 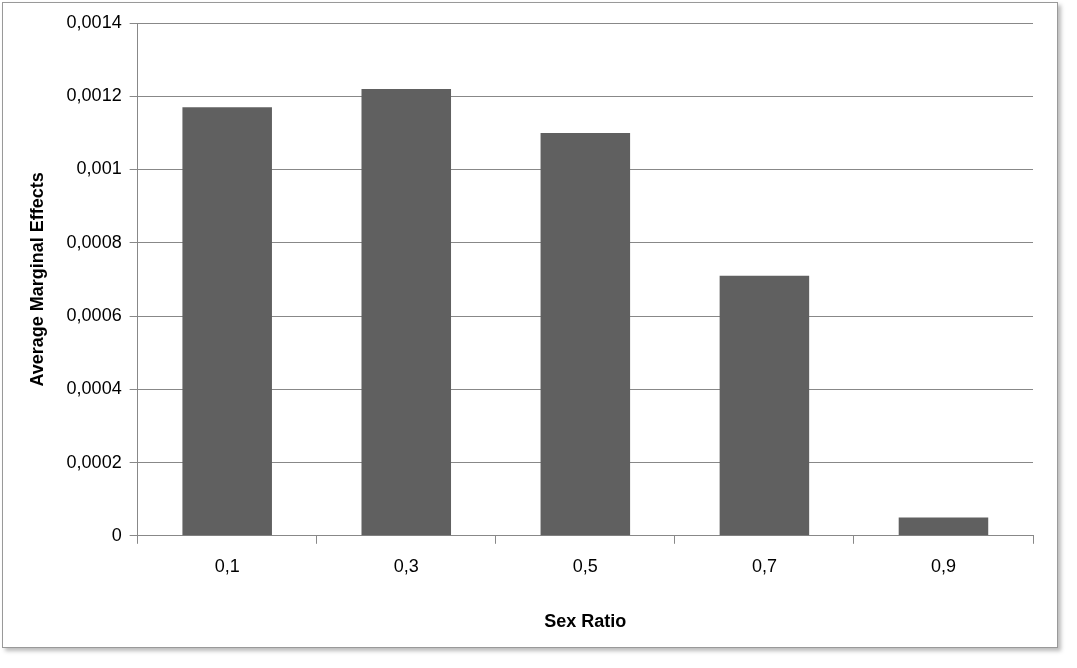 What do you see at coordinates (406, 565) in the screenshot?
I see `x-tick-label: 0,3` at bounding box center [406, 565].